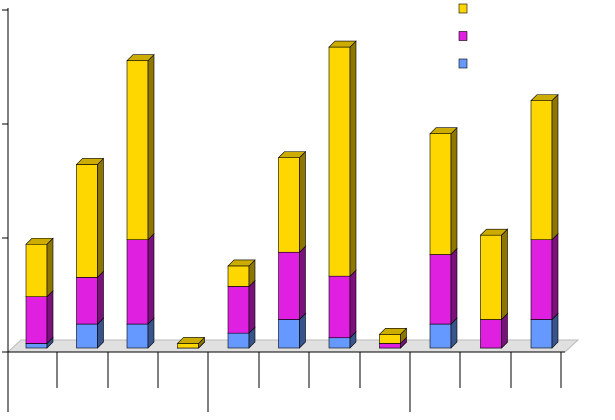 This screenshot has width=615, height=420. I want to click on x-group-ticks, so click(309, 382).